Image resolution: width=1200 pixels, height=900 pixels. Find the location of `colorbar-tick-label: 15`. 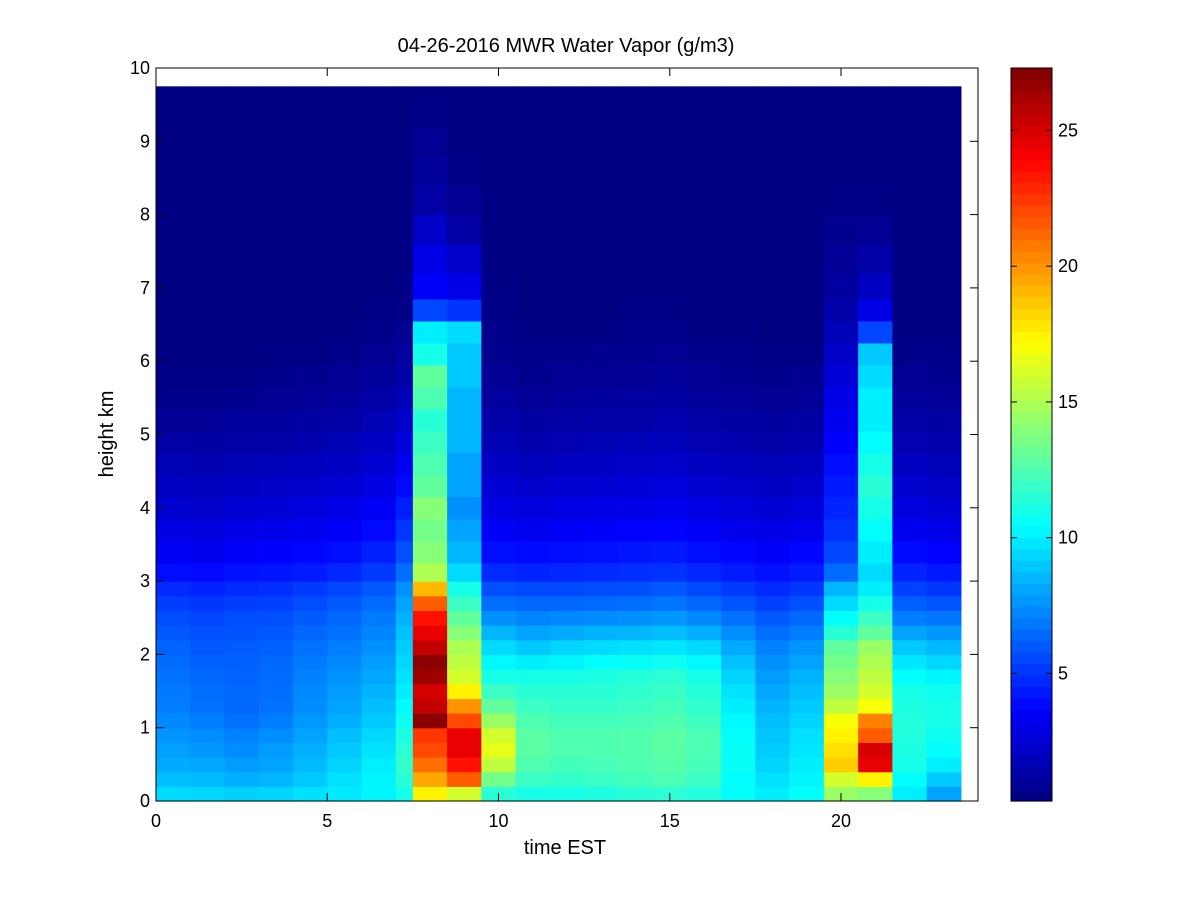

colorbar-tick-label: 15 is located at coordinates (1068, 402).